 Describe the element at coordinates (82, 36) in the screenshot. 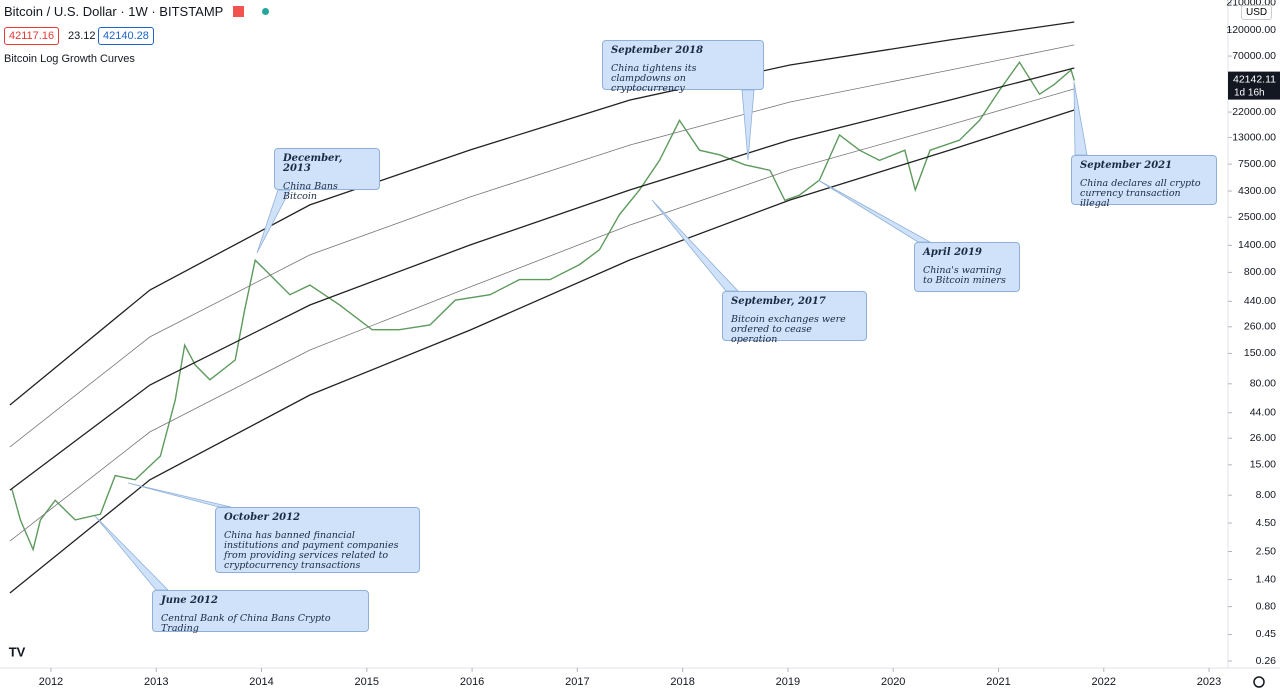

I see `spread-label: 23.12` at that location.